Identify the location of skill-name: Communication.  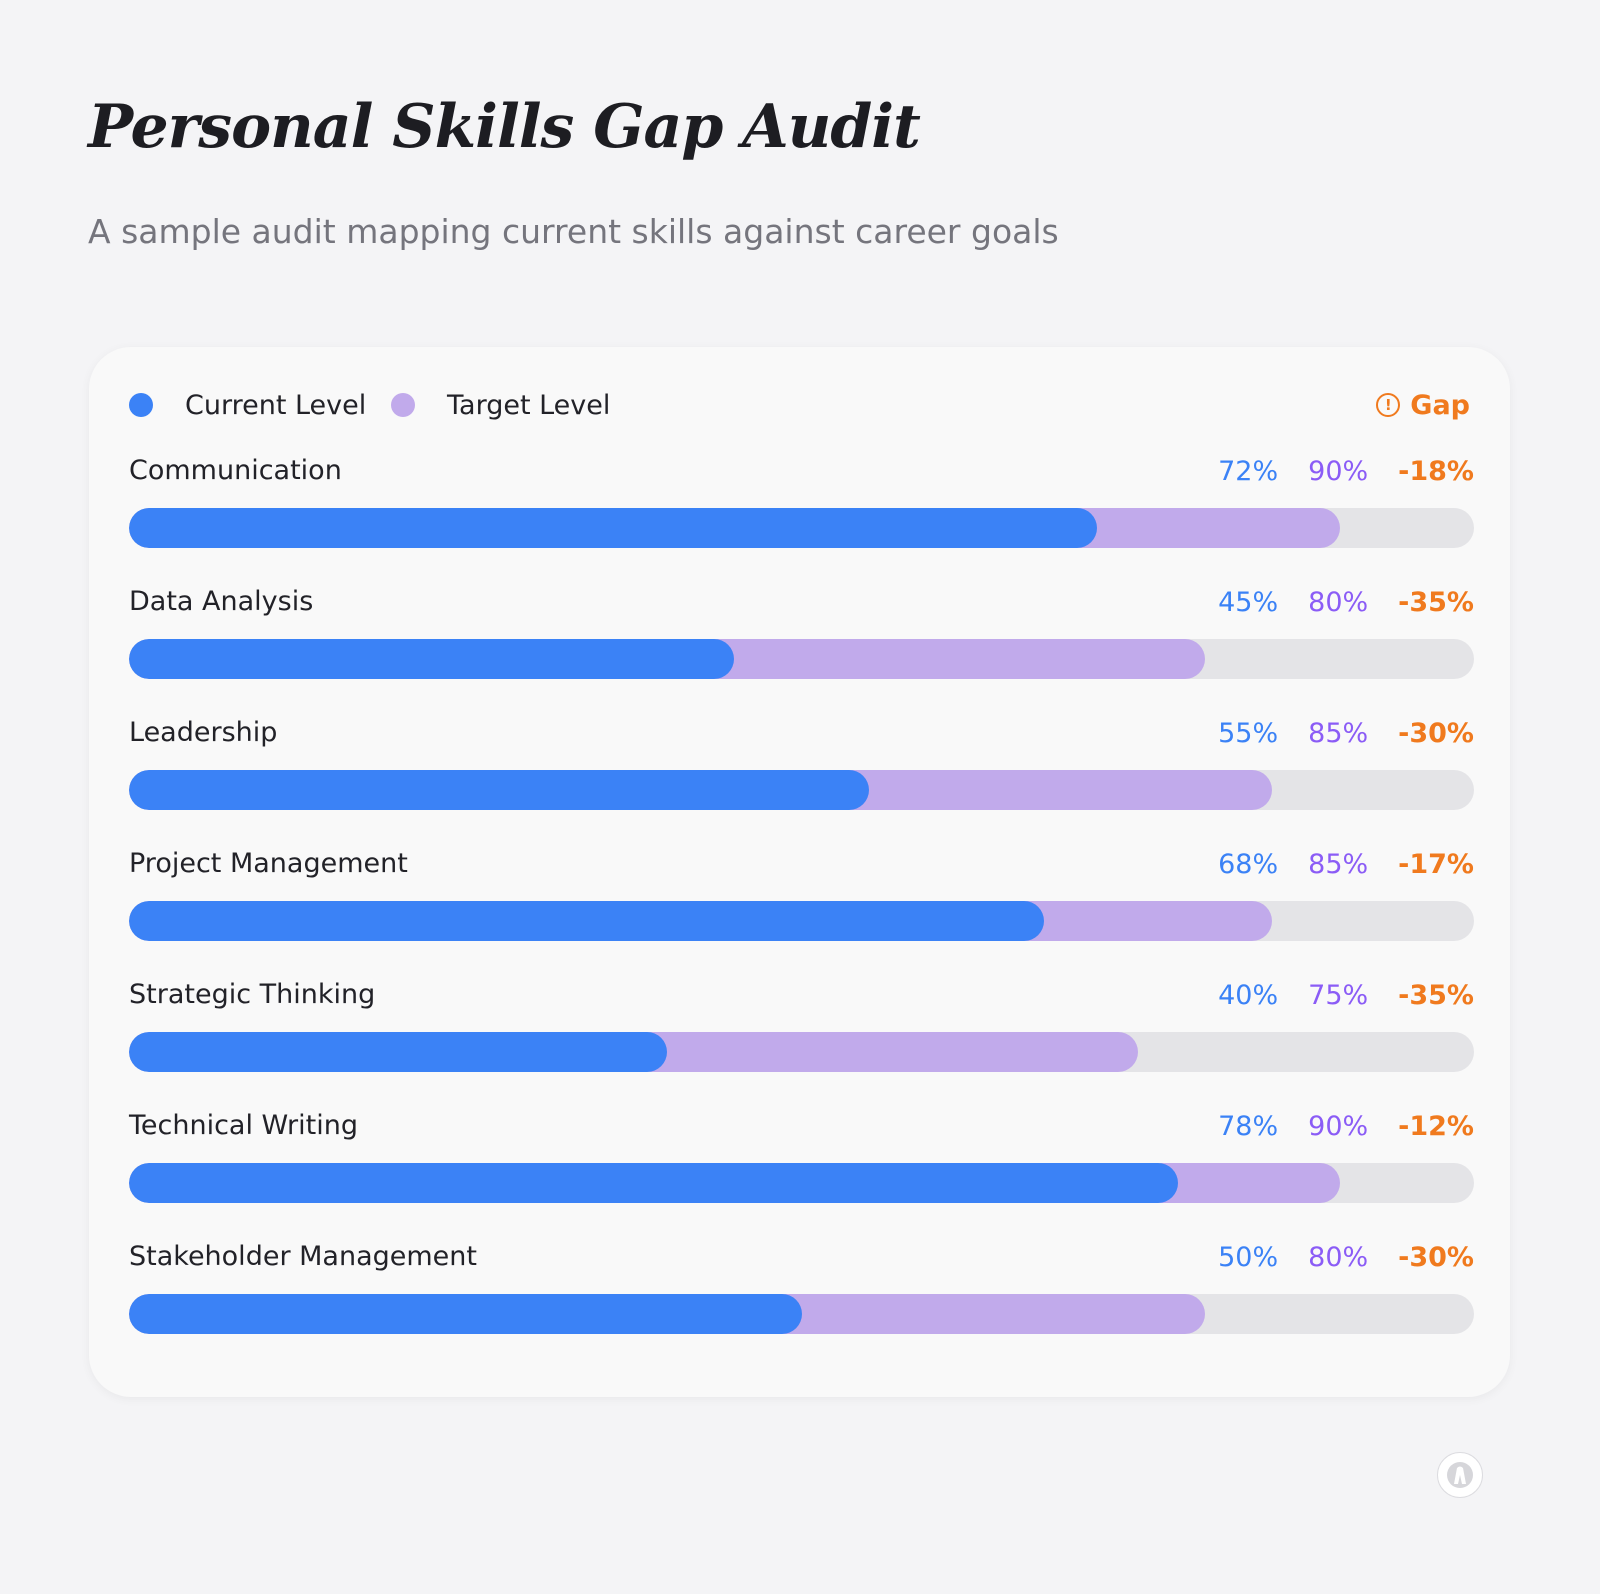
(235, 470).